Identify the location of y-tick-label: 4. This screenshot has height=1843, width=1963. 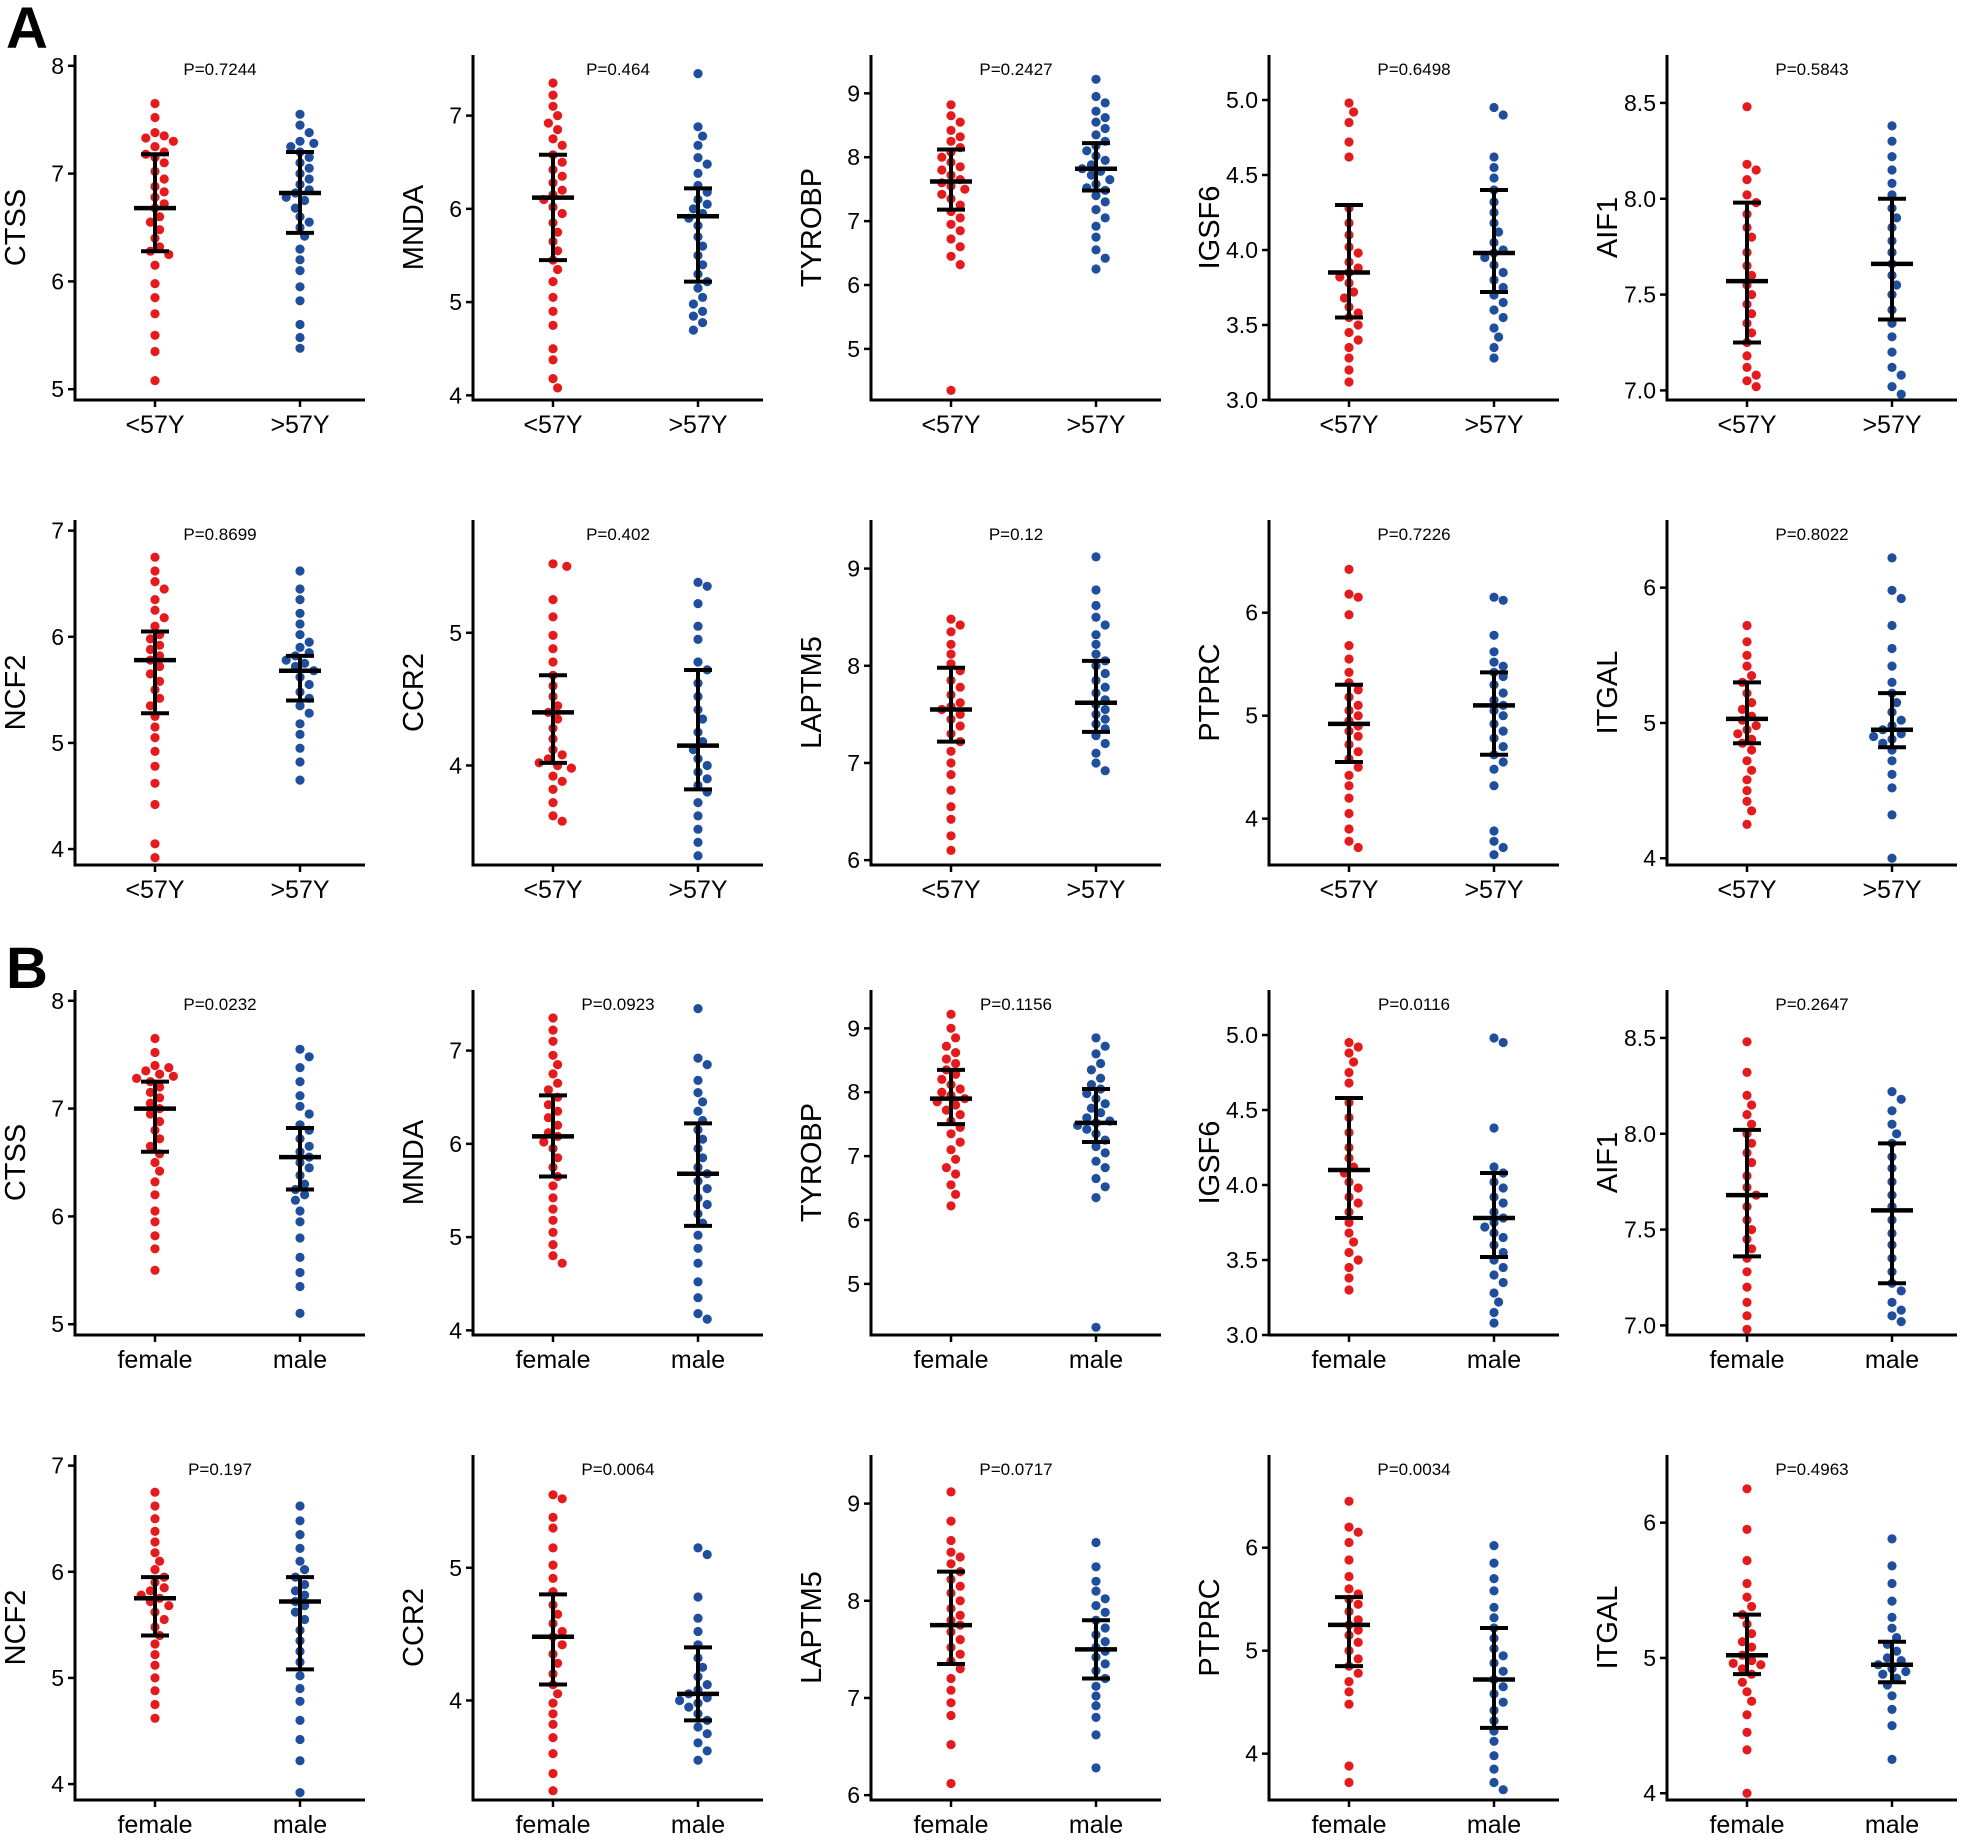
(455, 1330).